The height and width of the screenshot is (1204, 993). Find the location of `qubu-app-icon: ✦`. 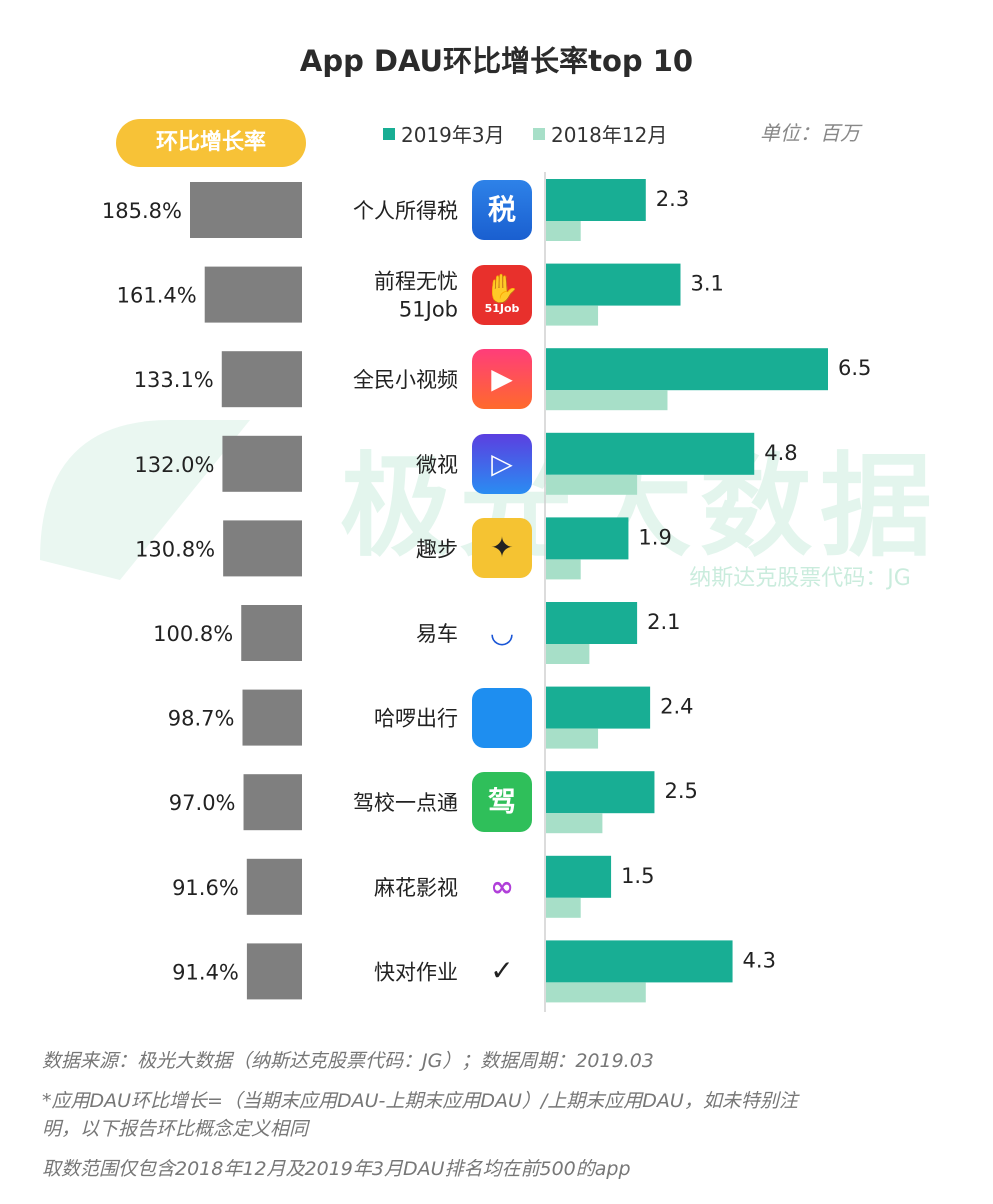

qubu-app-icon: ✦ is located at coordinates (502, 548).